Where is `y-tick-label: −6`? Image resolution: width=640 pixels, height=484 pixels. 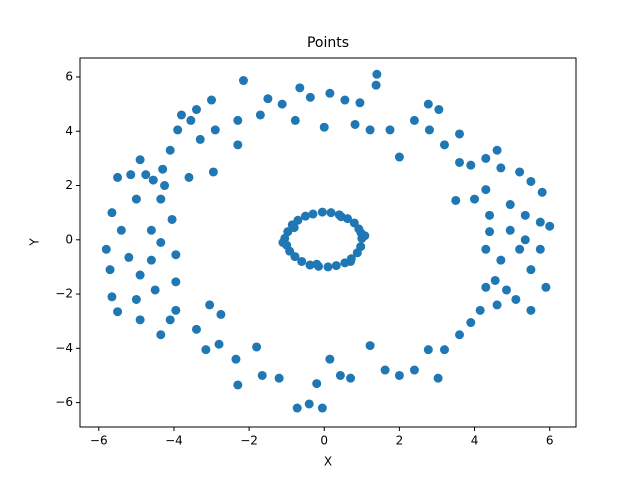 y-tick-label: −6 is located at coordinates (64, 402).